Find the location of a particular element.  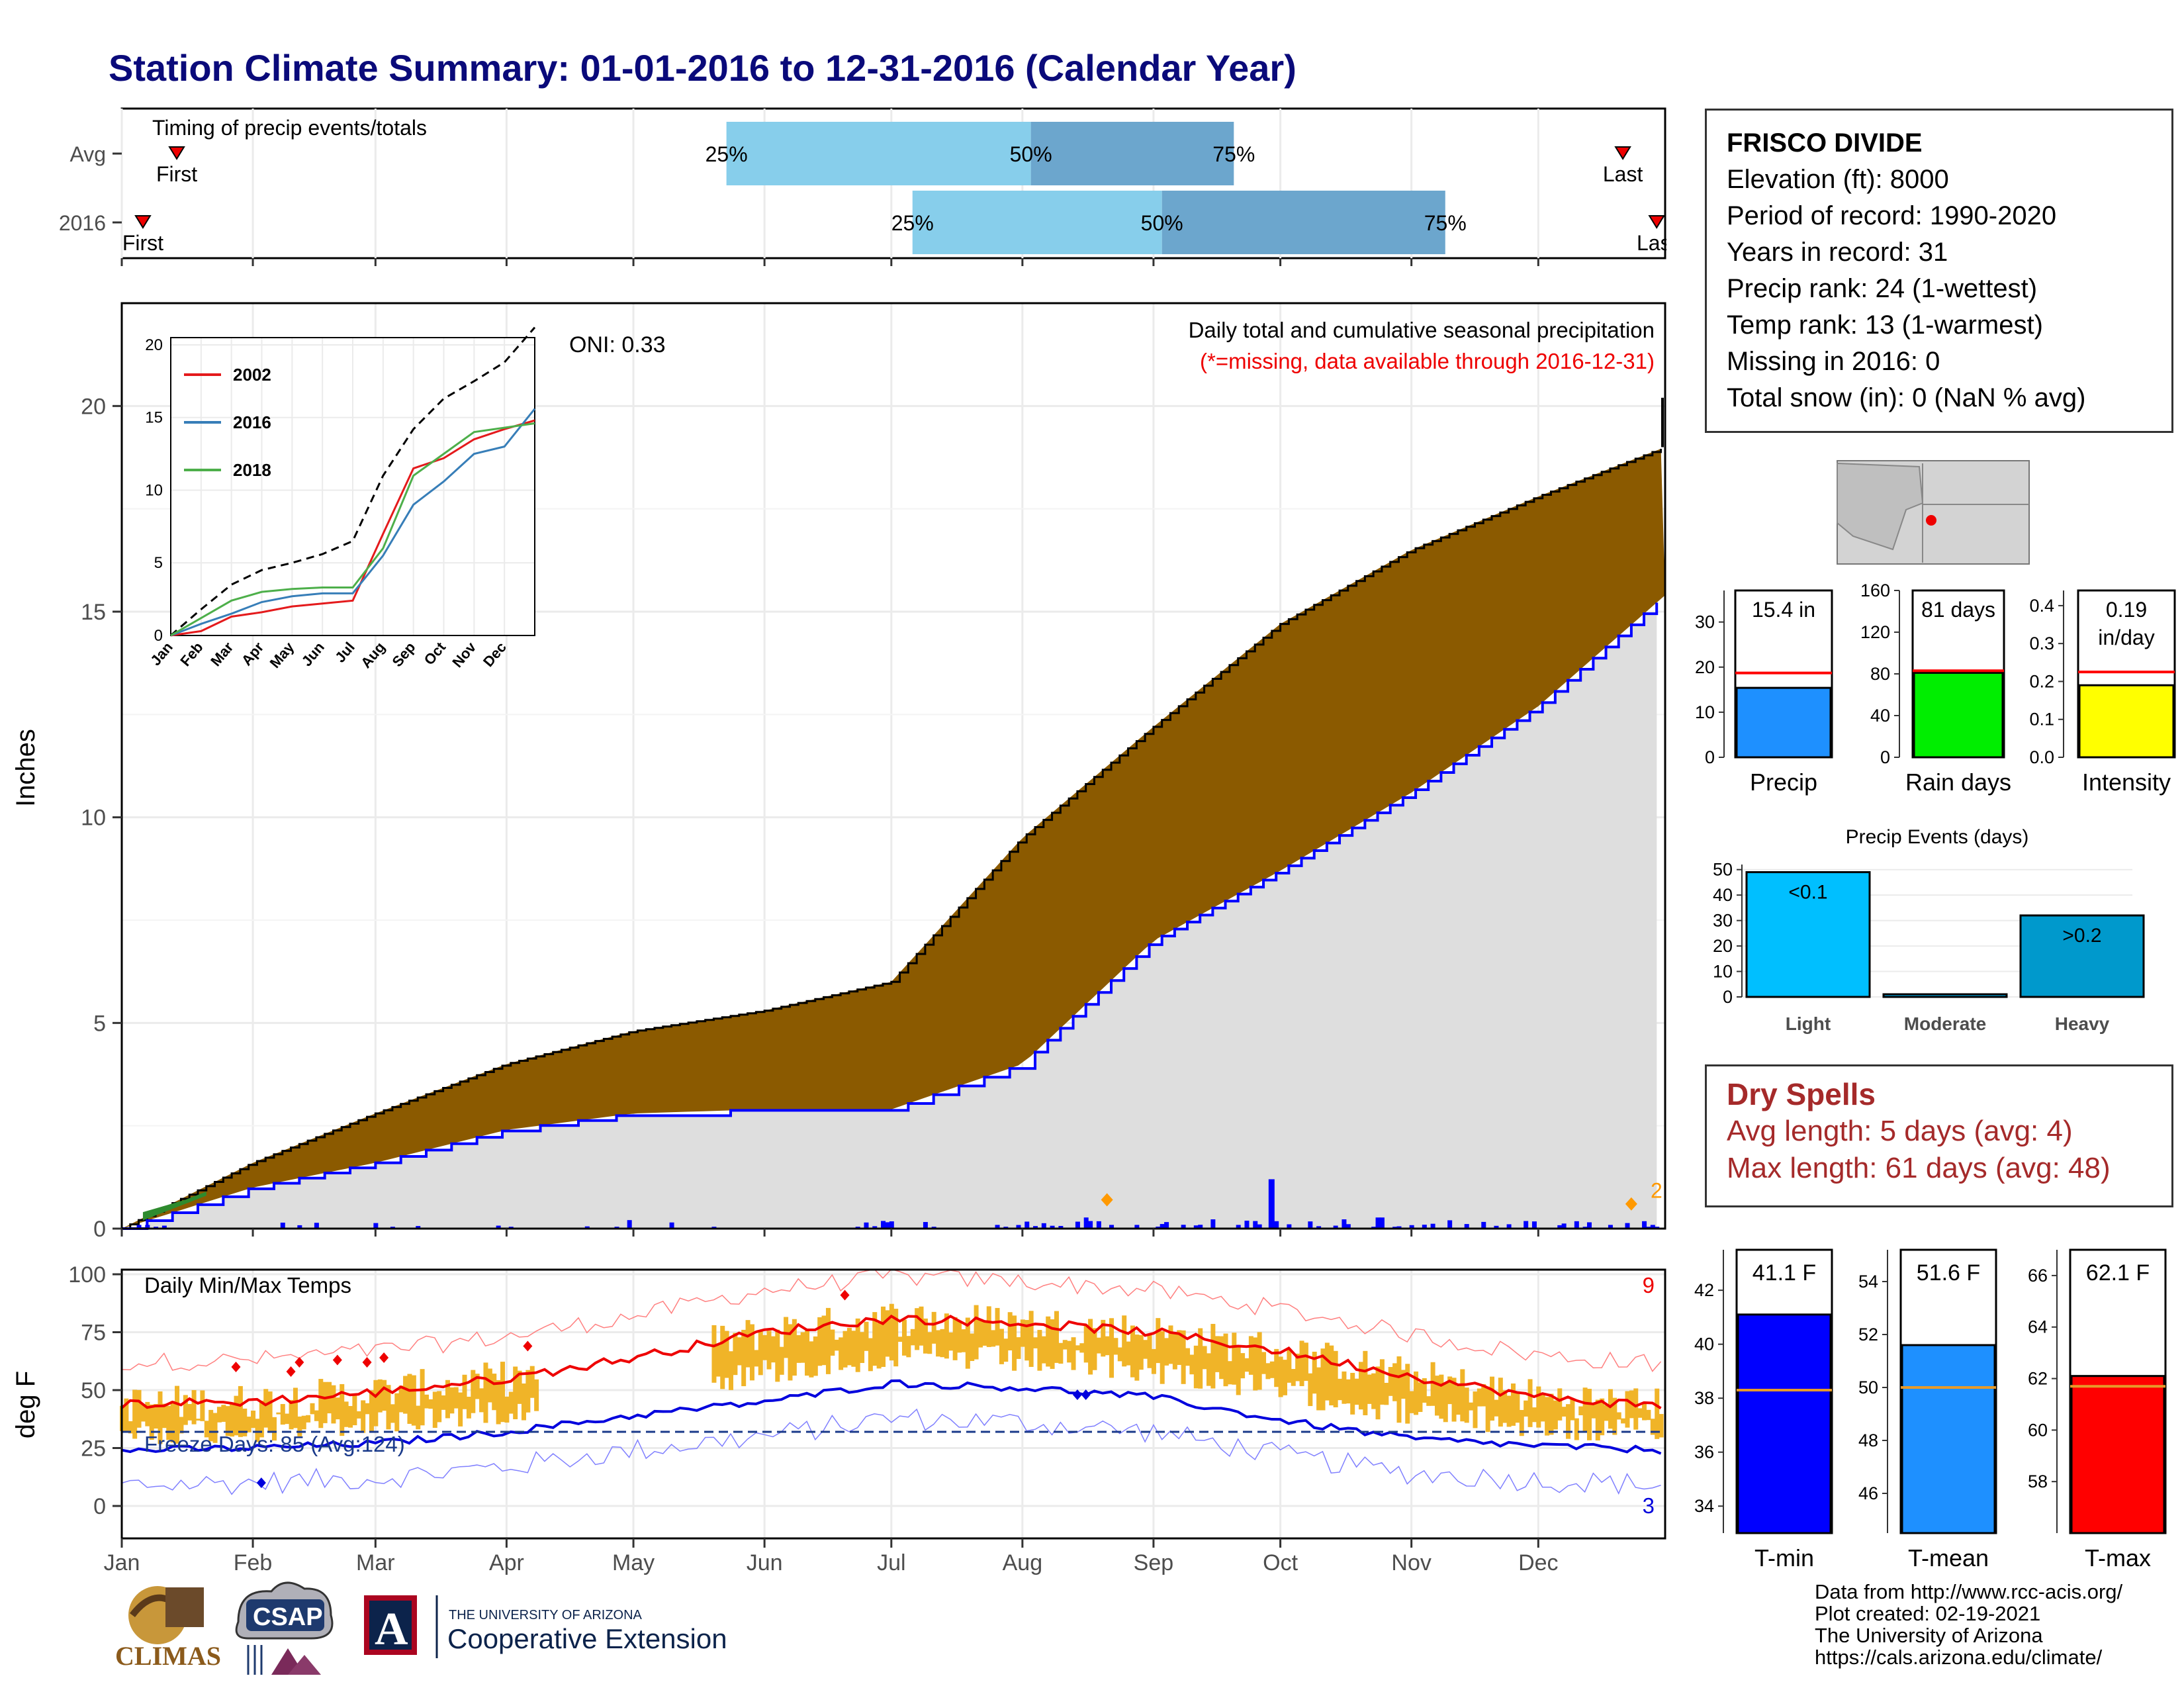

inset-frame-top is located at coordinates (353, 486).